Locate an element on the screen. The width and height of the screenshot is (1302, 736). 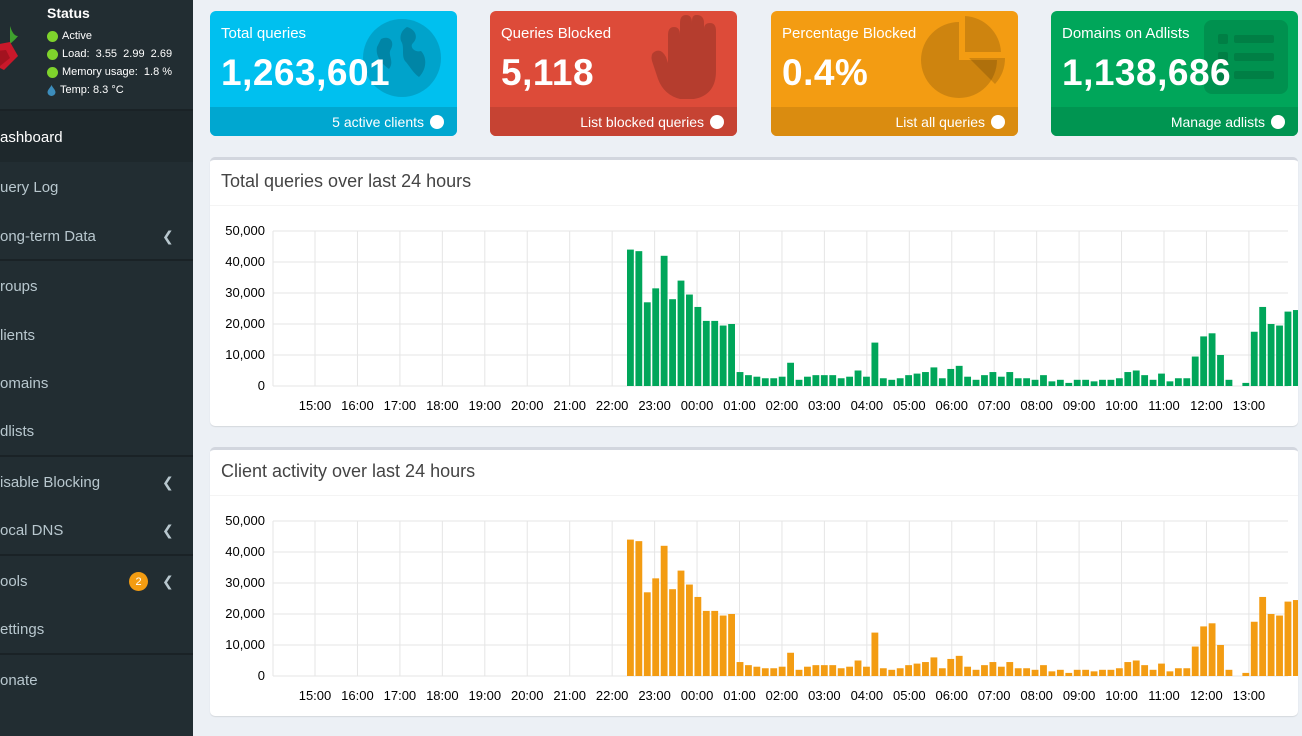
list-all-queries-link: List all queries is located at coordinates (894, 121).